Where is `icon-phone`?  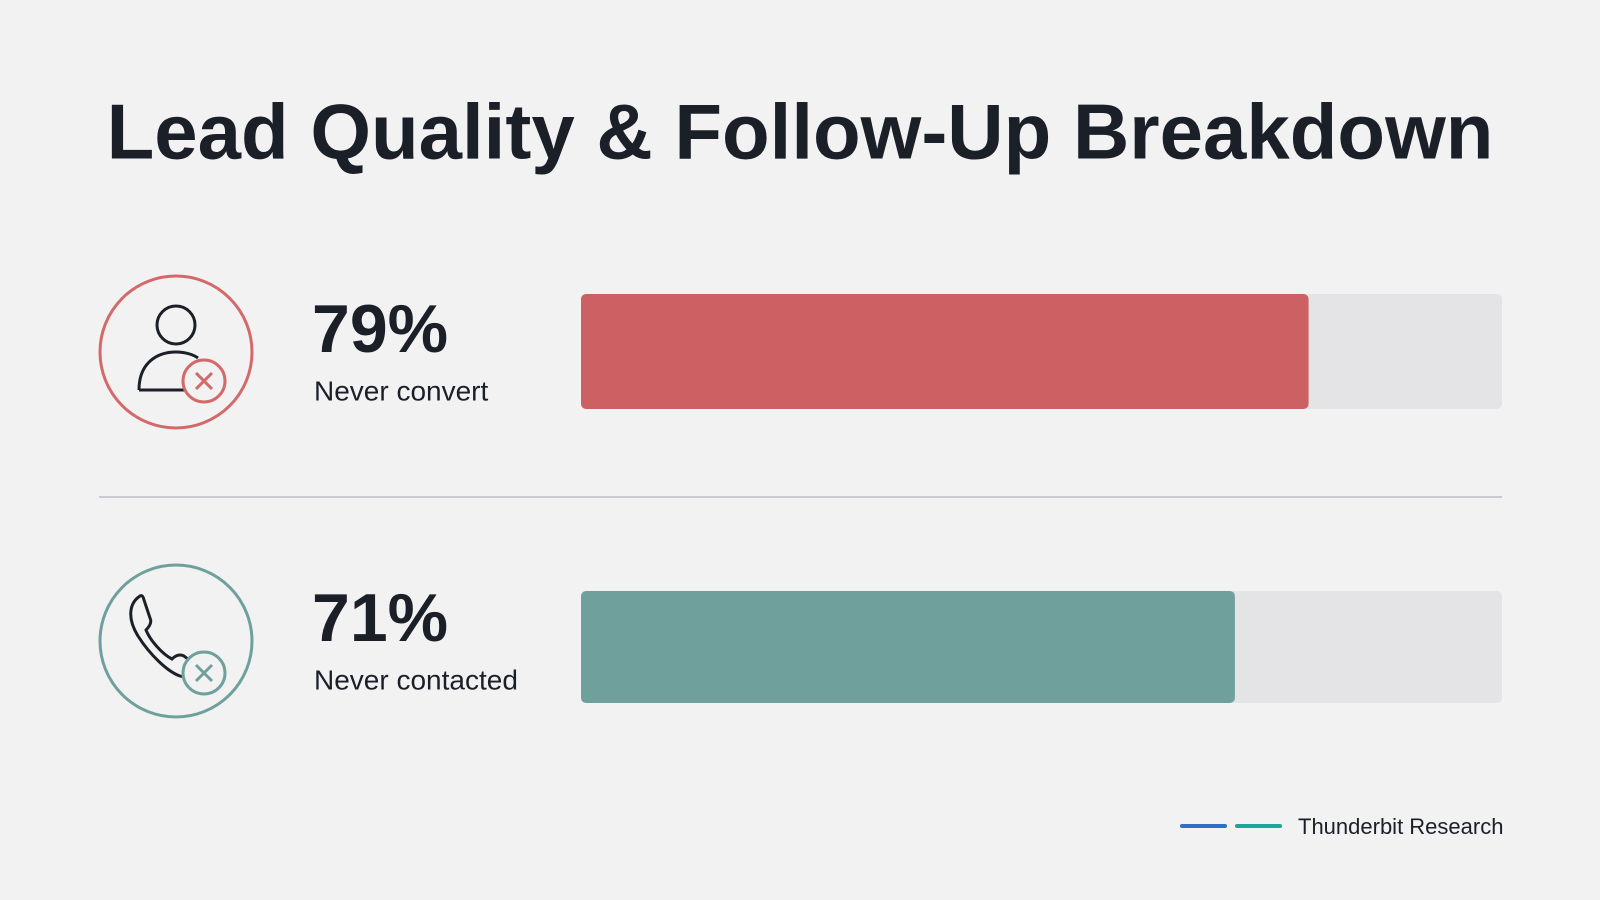
icon-phone is located at coordinates (176, 641).